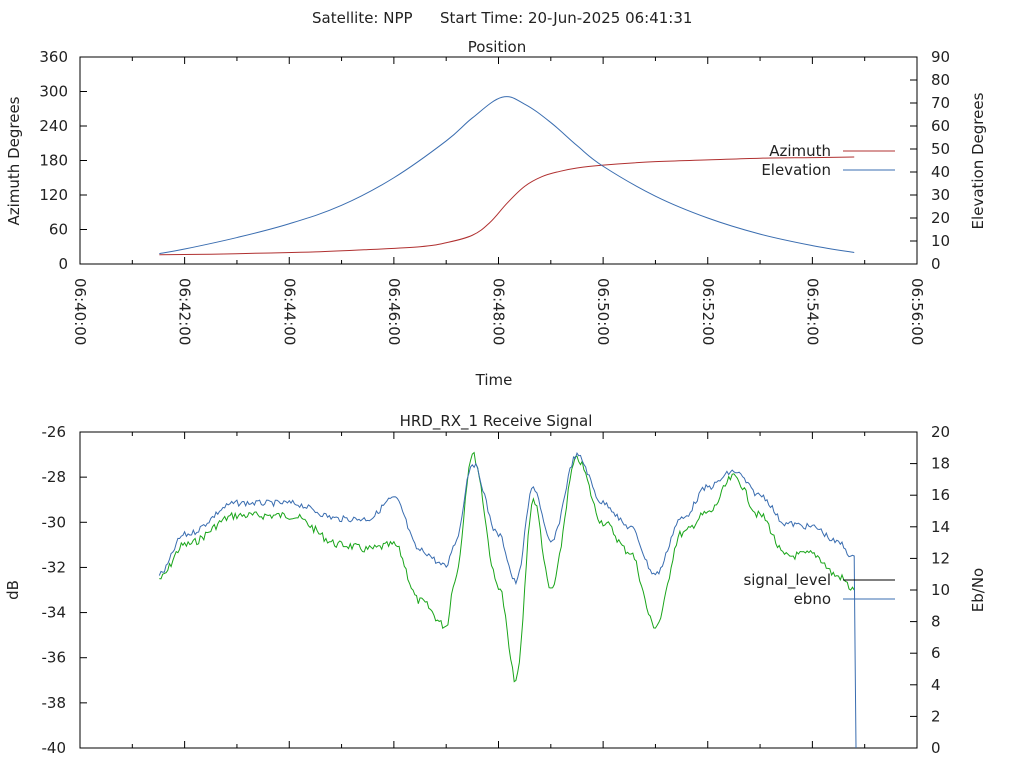  Describe the element at coordinates (940, 495) in the screenshot. I see `signal-y2-tick-label: 16` at that location.